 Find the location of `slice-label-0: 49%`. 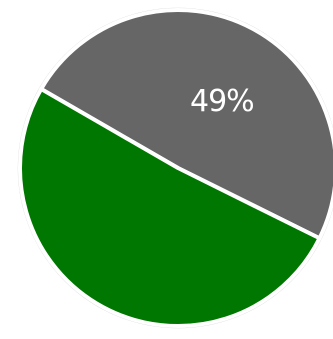

slice-label-0: 49% is located at coordinates (222, 101).